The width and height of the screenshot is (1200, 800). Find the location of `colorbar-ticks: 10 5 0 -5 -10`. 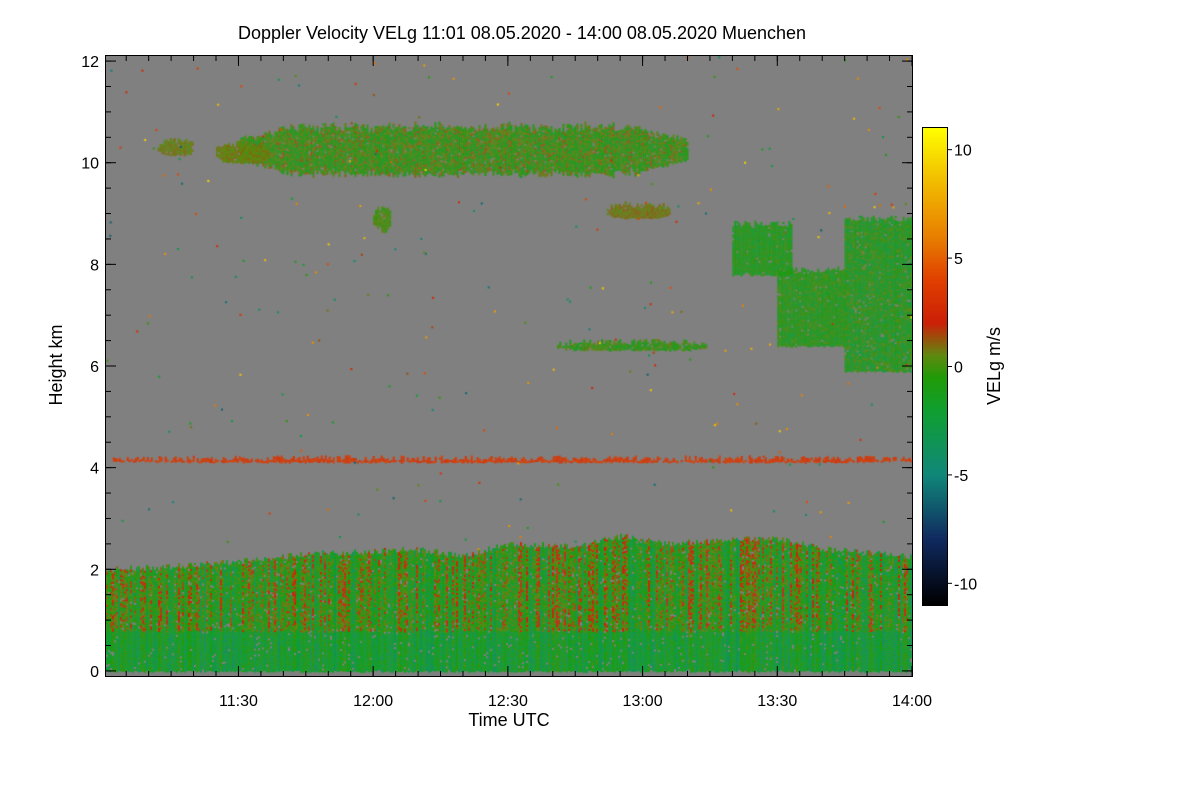

colorbar-ticks: 10 5 0 -5 -10 is located at coordinates (962, 368).